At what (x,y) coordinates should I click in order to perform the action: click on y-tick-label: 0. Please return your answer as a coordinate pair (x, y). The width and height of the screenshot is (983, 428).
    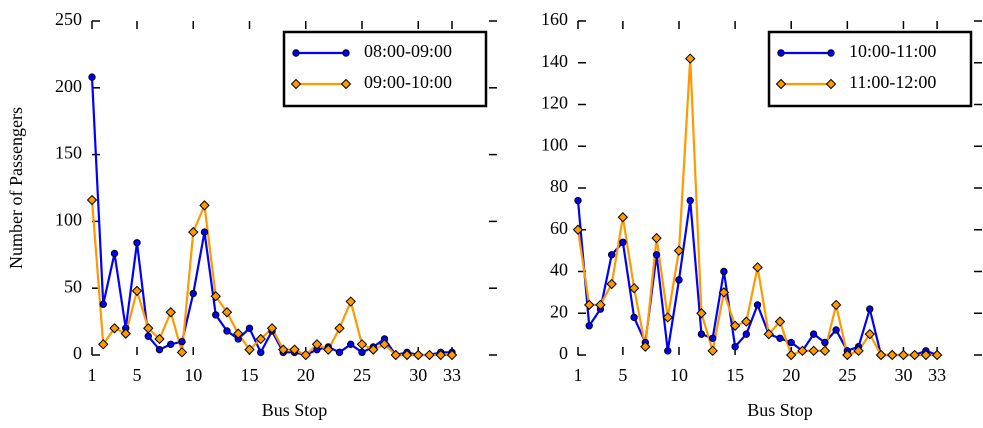
    Looking at the image, I should click on (77, 353).